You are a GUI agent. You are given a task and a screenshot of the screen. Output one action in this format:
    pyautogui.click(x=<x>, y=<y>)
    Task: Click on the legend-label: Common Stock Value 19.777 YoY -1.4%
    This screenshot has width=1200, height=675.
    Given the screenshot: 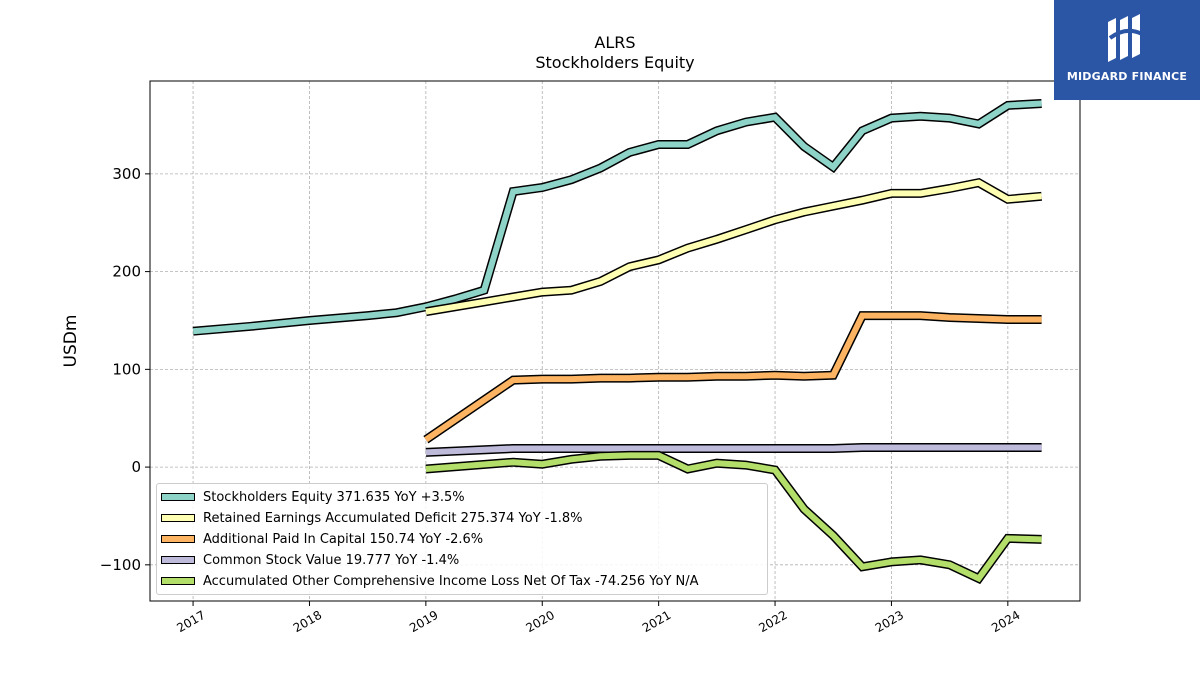 What is the action you would take?
    pyautogui.click(x=331, y=560)
    